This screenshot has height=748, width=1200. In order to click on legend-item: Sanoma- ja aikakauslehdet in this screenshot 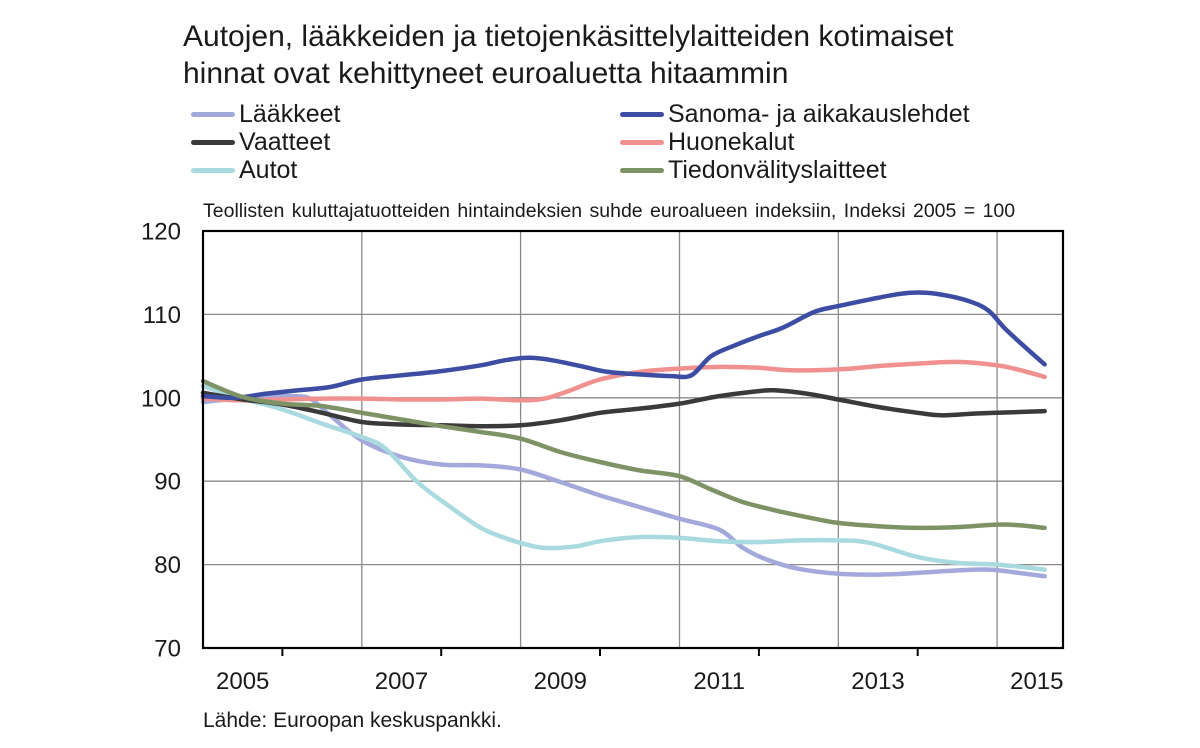, I will do `click(795, 114)`.